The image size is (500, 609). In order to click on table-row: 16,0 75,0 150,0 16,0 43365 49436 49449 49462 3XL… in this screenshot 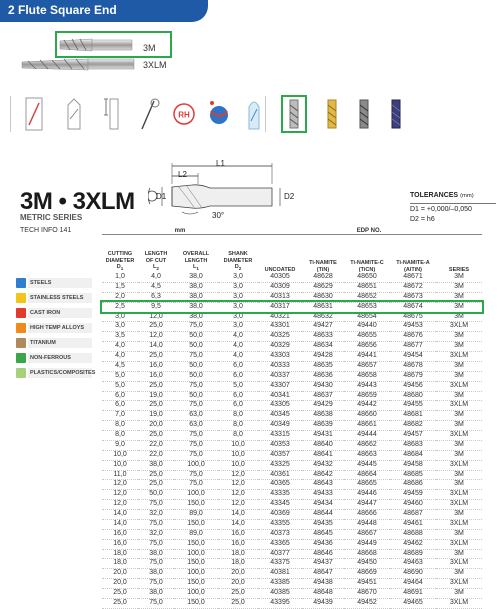, I will do `click(292, 544)`.